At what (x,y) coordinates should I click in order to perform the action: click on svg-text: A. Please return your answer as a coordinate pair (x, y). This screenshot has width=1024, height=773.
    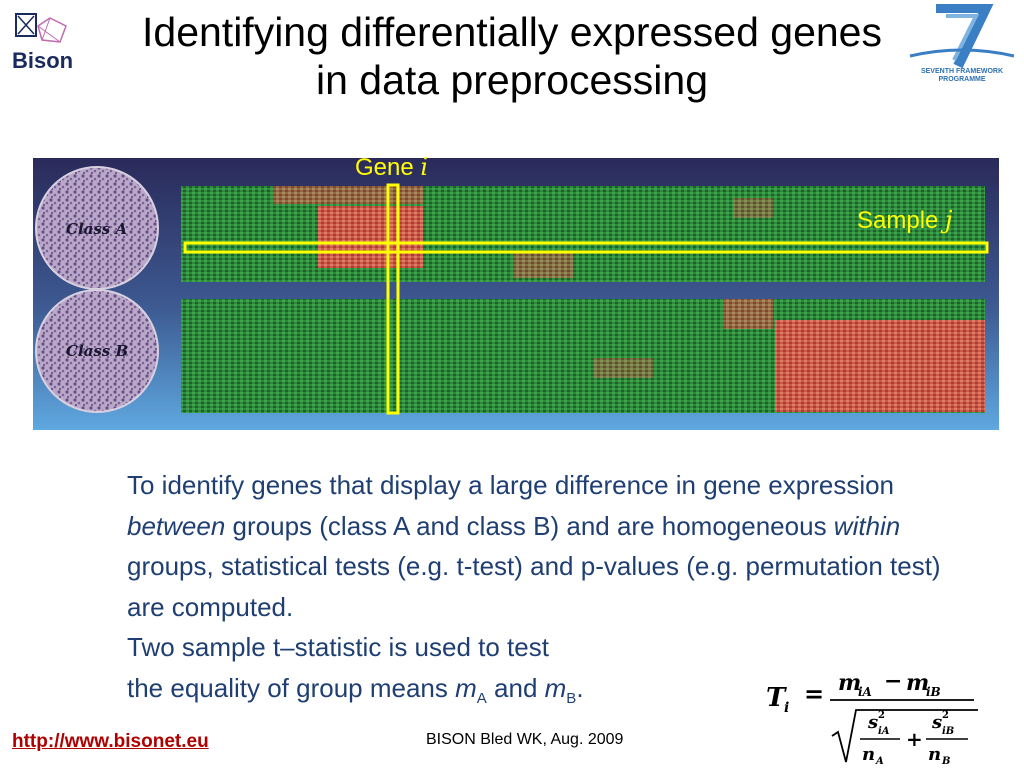
    Looking at the image, I should click on (879, 761).